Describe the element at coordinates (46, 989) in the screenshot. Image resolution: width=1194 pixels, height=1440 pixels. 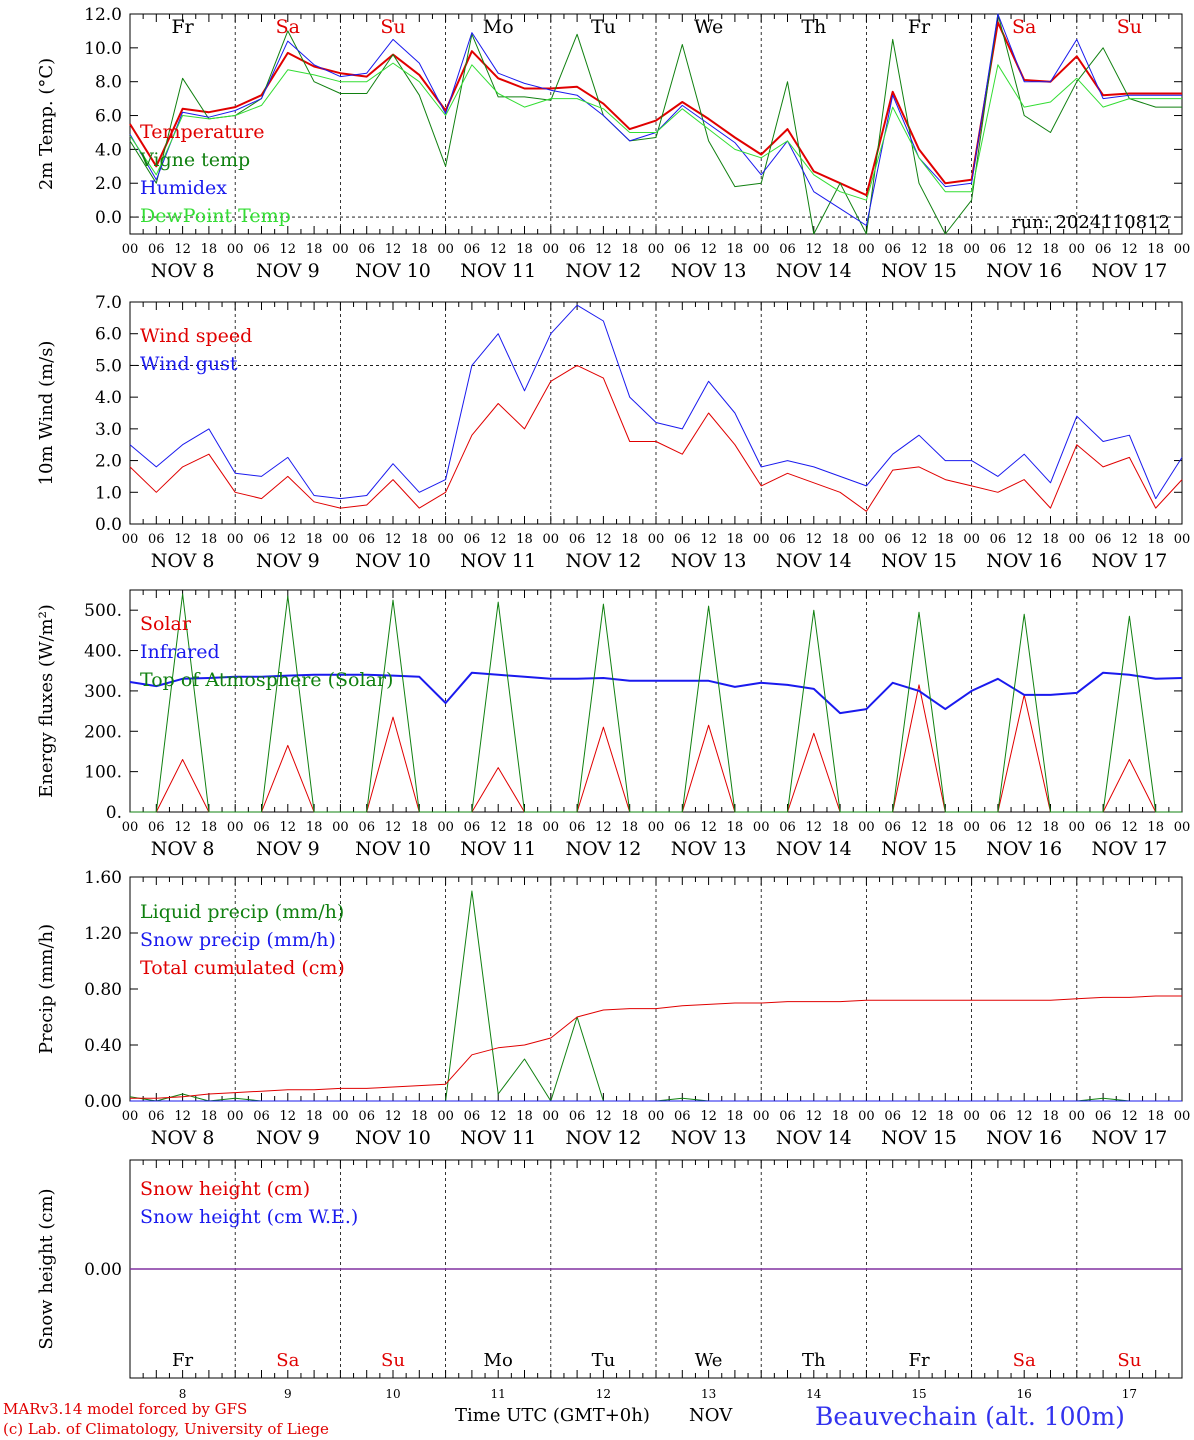
I see `y-axis-label: Precip (mm/h)` at that location.